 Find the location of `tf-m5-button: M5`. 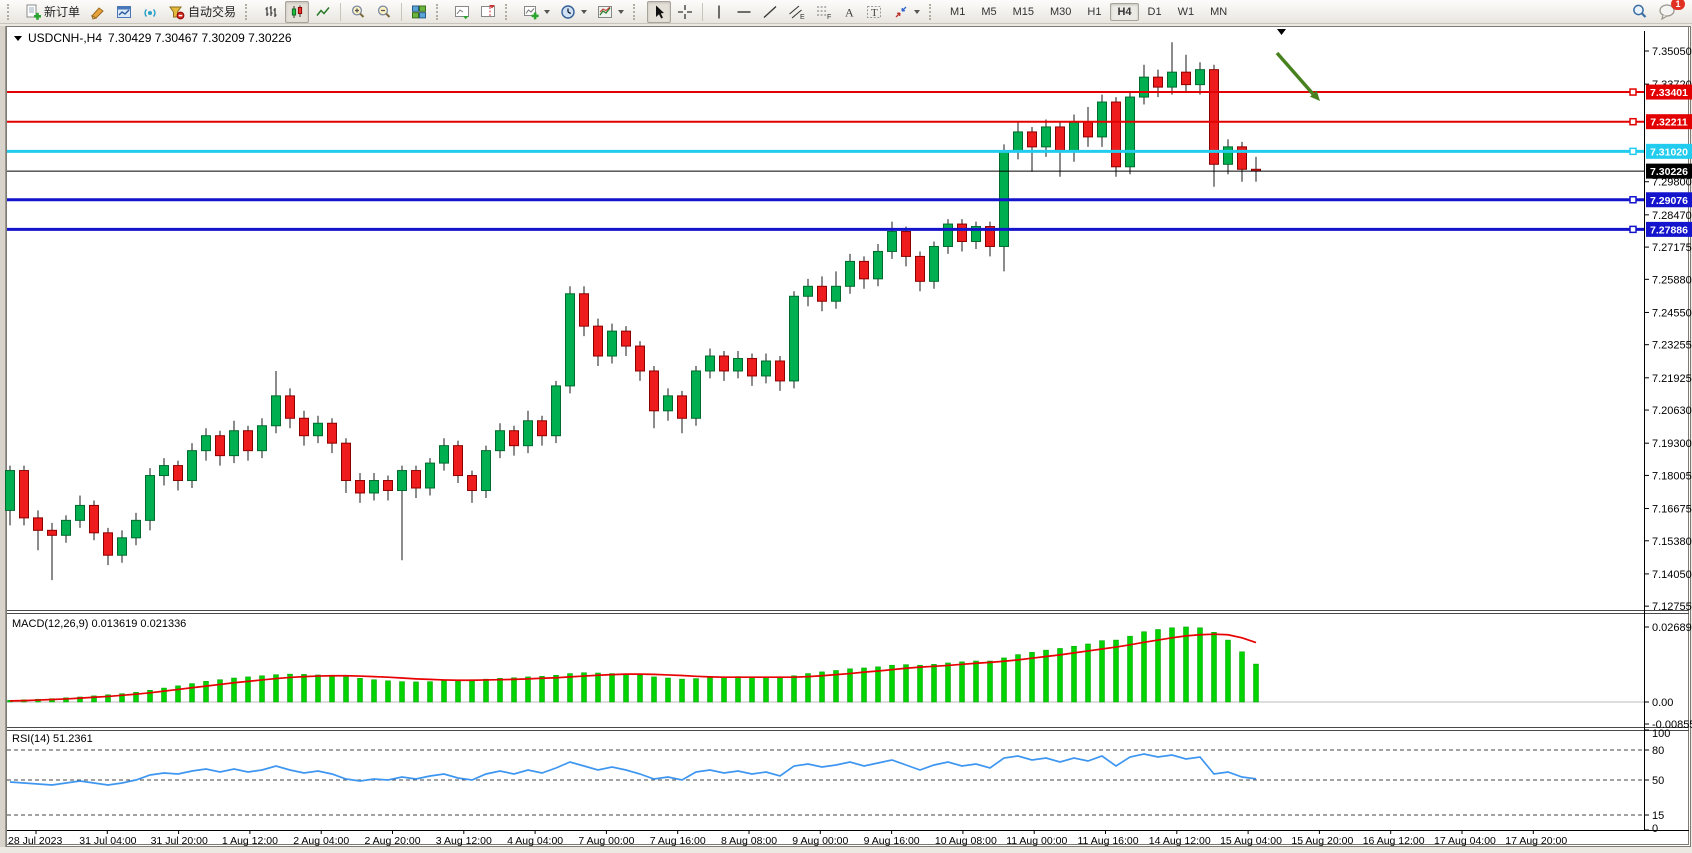

tf-m5-button: M5 is located at coordinates (989, 11).